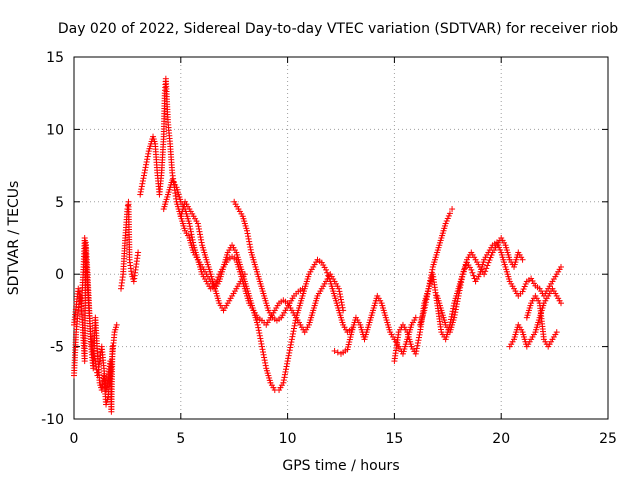 The image size is (640, 480). Describe the element at coordinates (14, 238) in the screenshot. I see `y-axis-label: SDTVAR / TECUs` at that location.